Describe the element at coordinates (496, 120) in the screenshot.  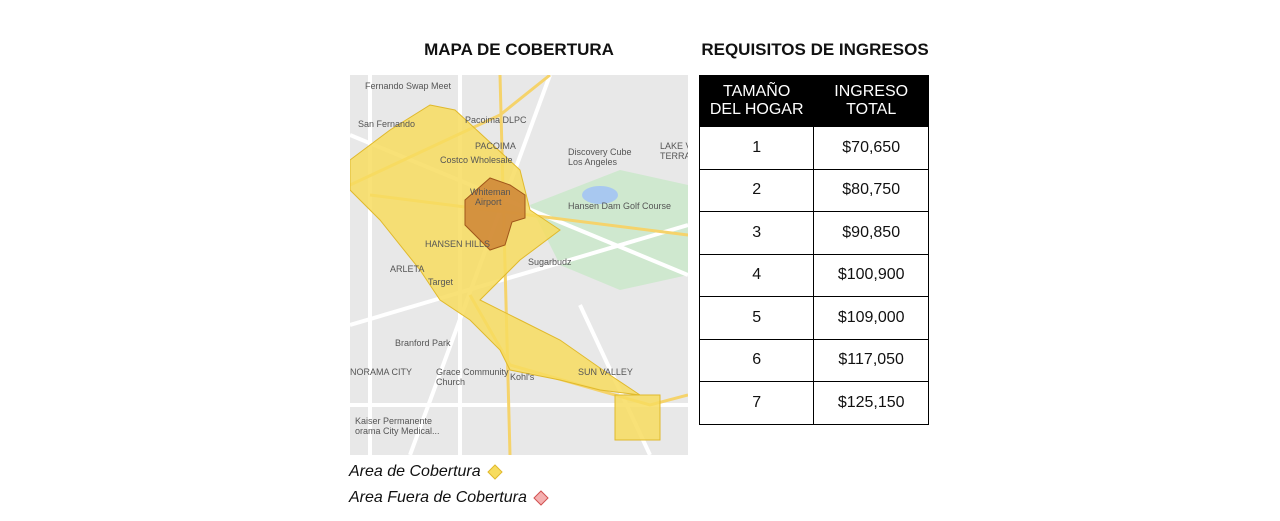
I see `map-label: Pacoima DLPC` at that location.